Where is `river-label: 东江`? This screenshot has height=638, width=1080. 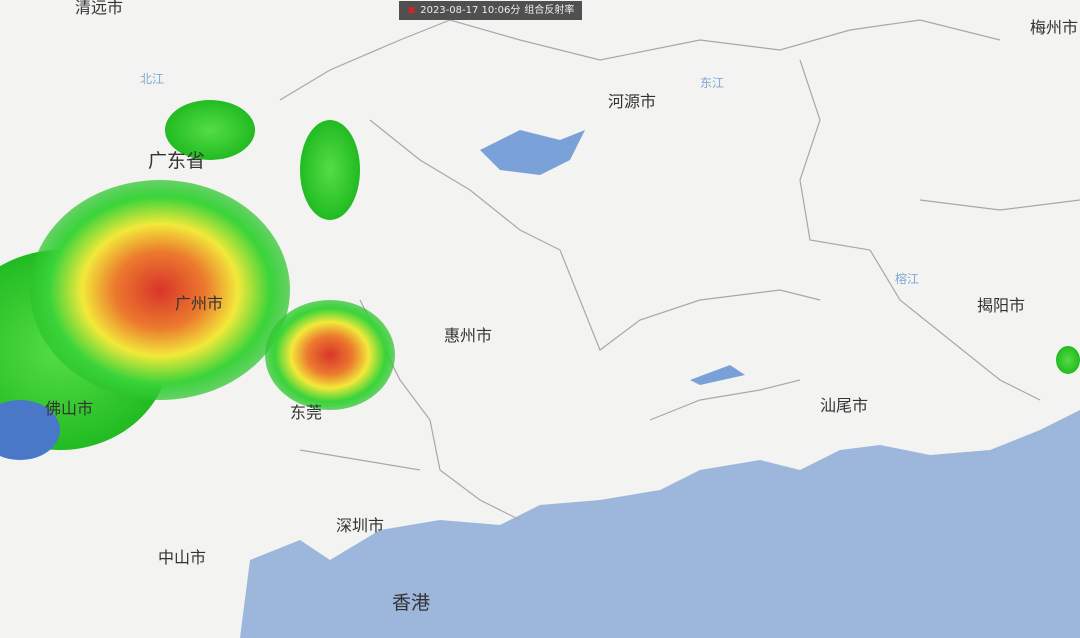
river-label: 东江 is located at coordinates (712, 83).